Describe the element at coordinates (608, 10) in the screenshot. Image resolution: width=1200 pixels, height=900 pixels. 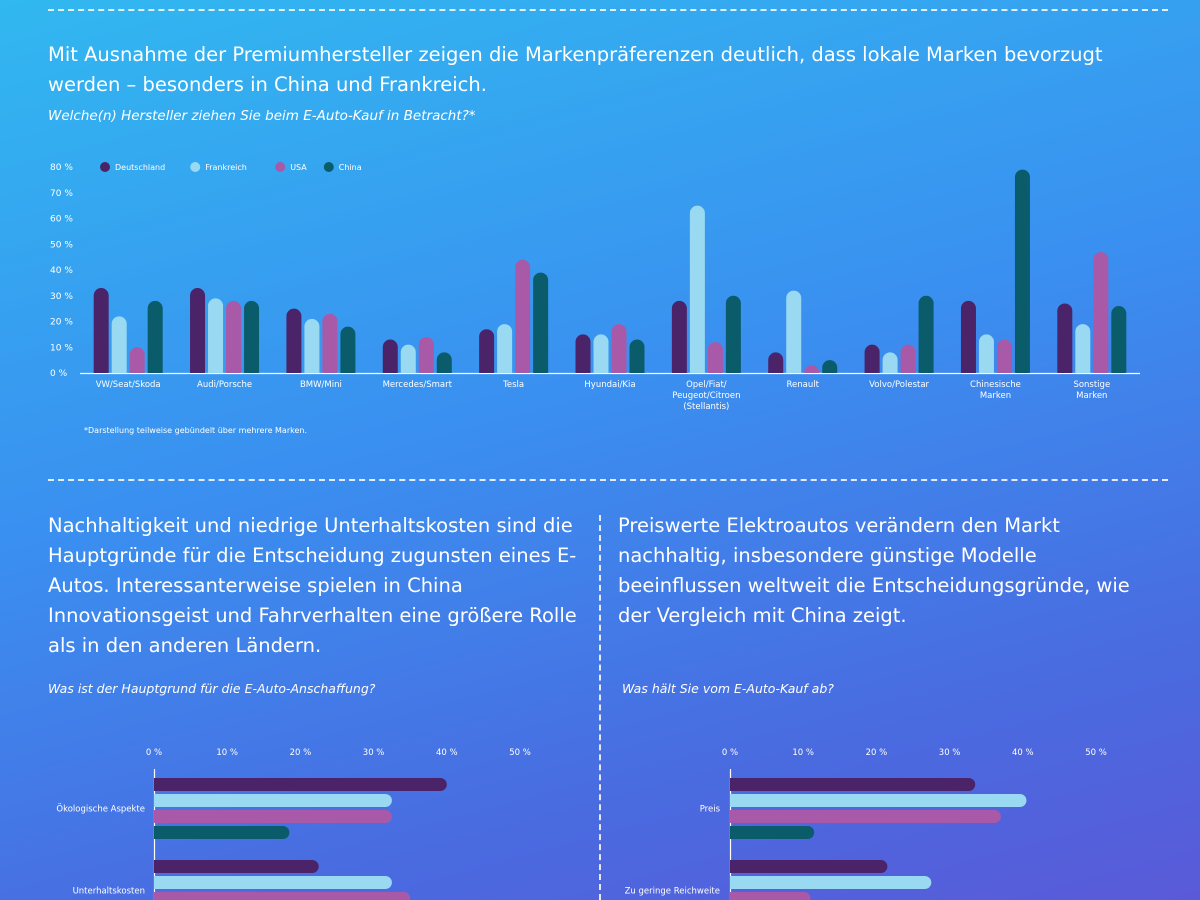
I see `top-separator` at that location.